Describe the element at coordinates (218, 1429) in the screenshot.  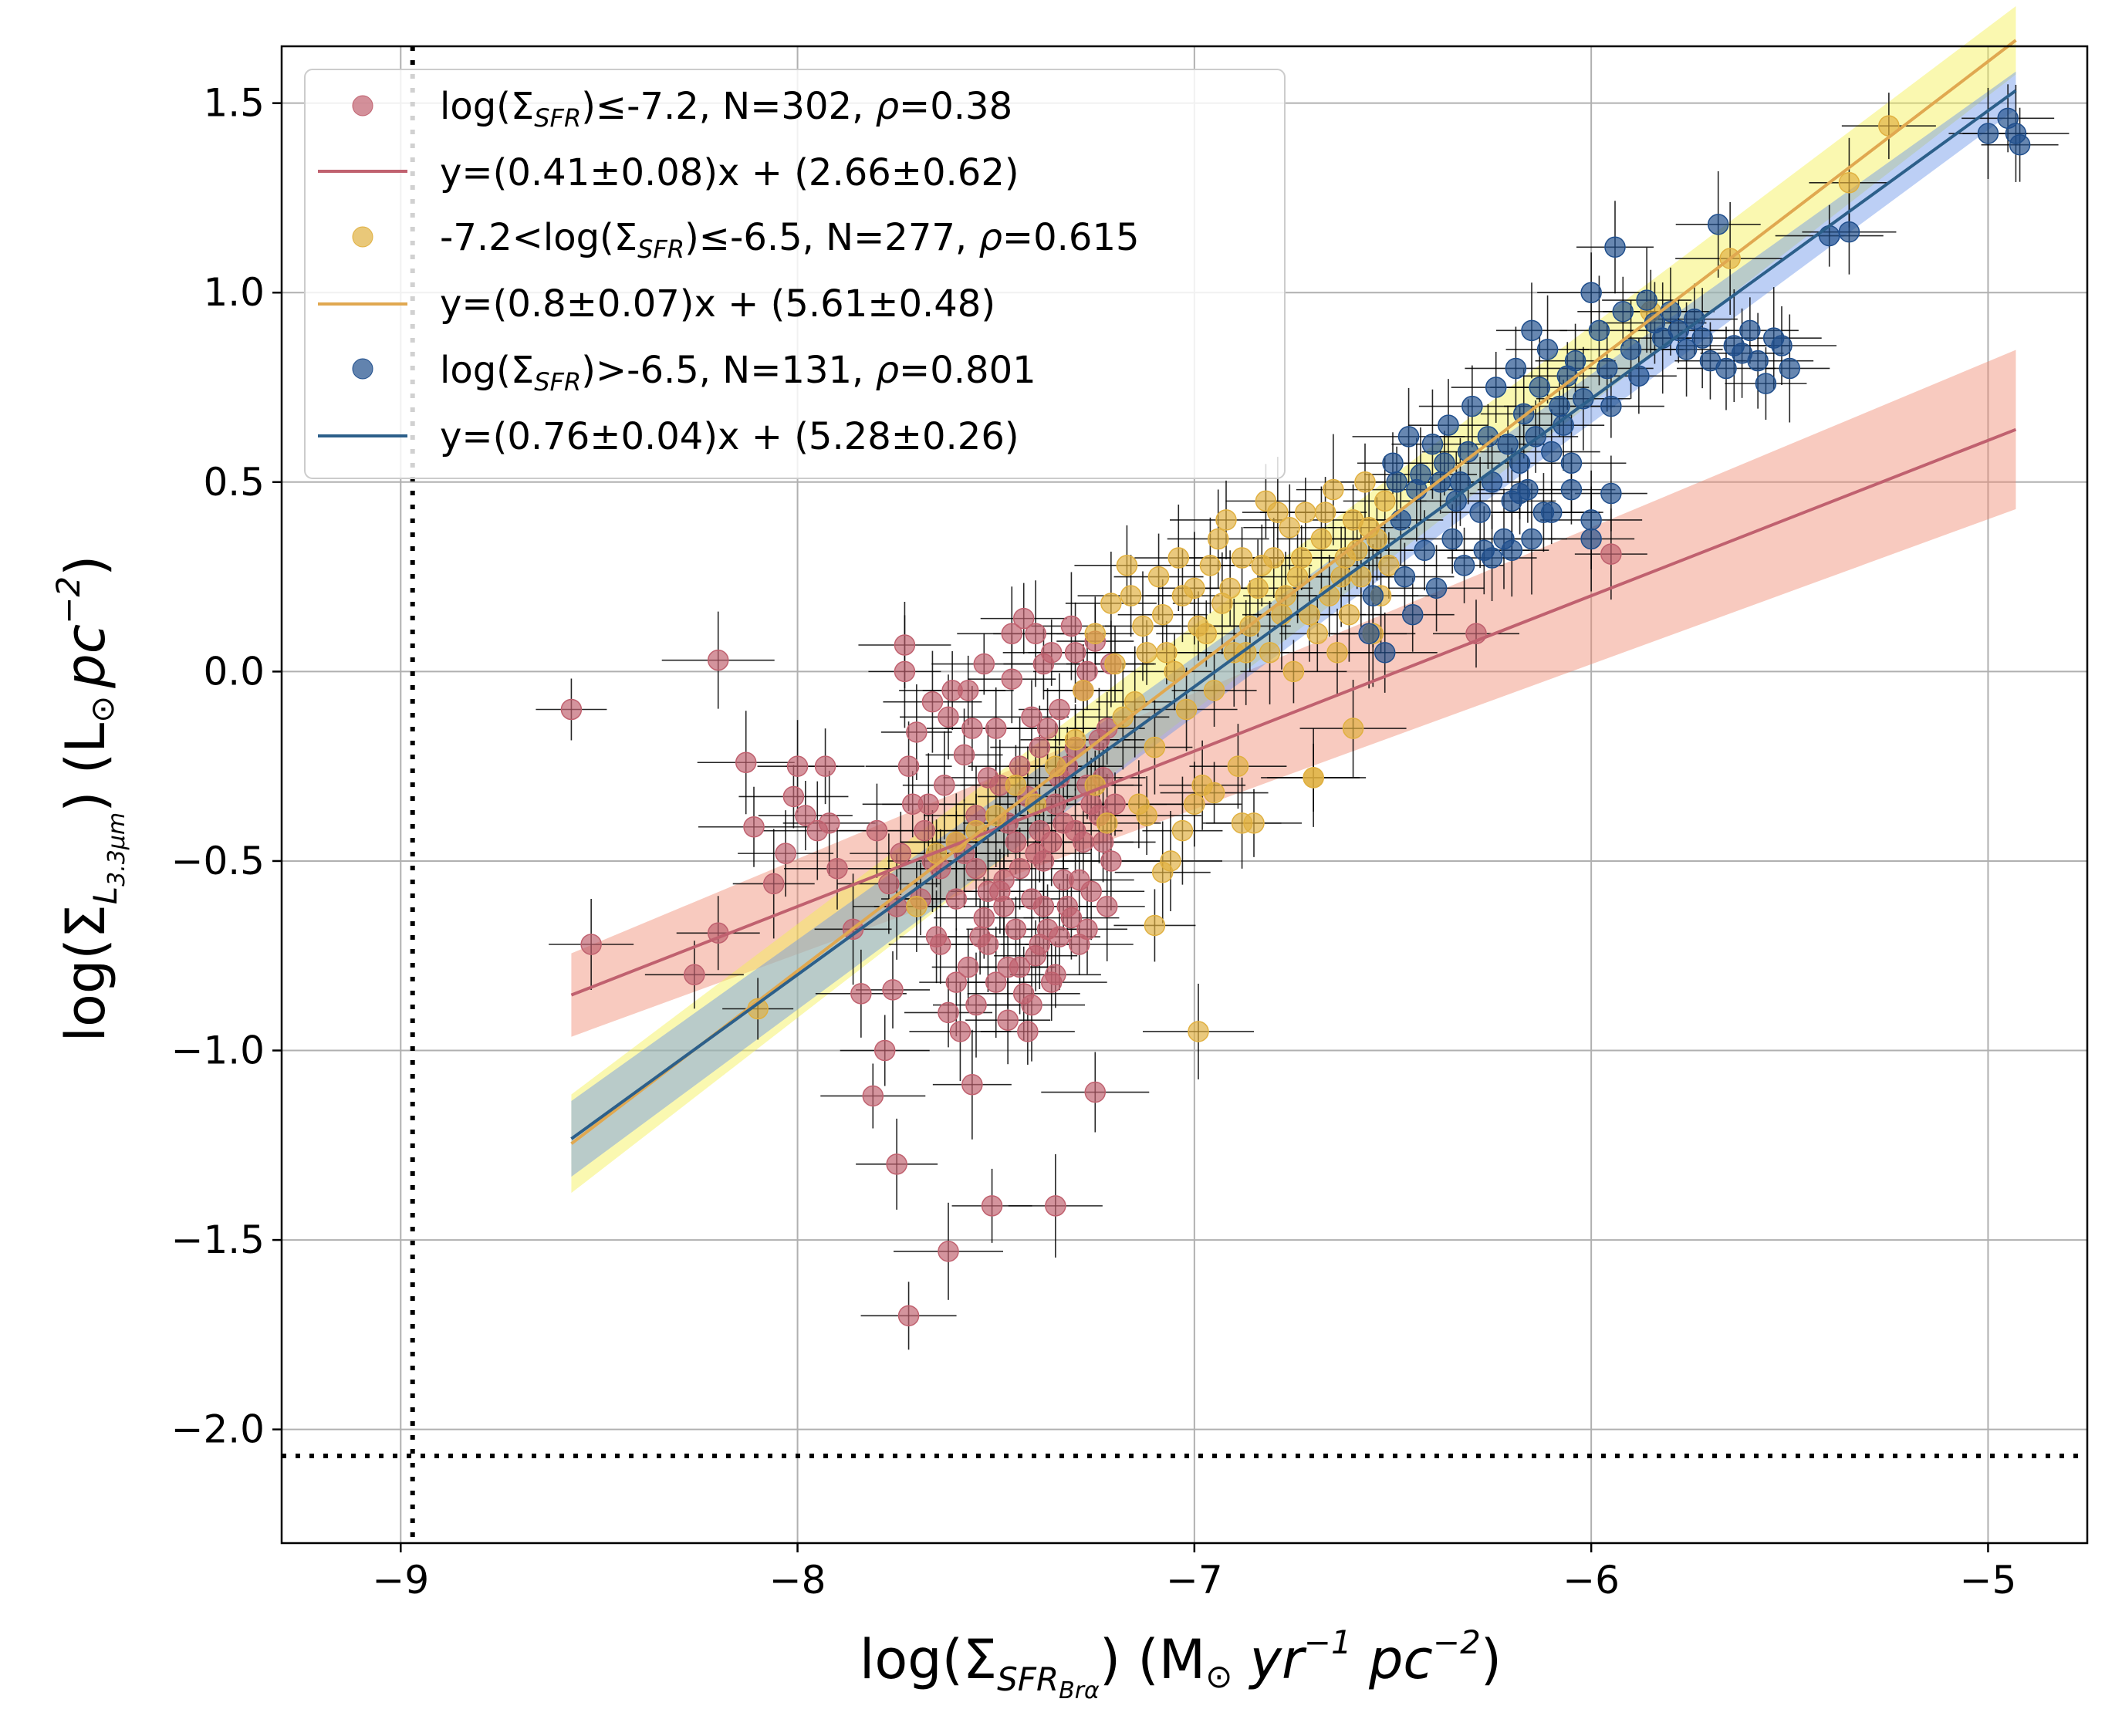
I see `y-tick-label: −2.0` at that location.